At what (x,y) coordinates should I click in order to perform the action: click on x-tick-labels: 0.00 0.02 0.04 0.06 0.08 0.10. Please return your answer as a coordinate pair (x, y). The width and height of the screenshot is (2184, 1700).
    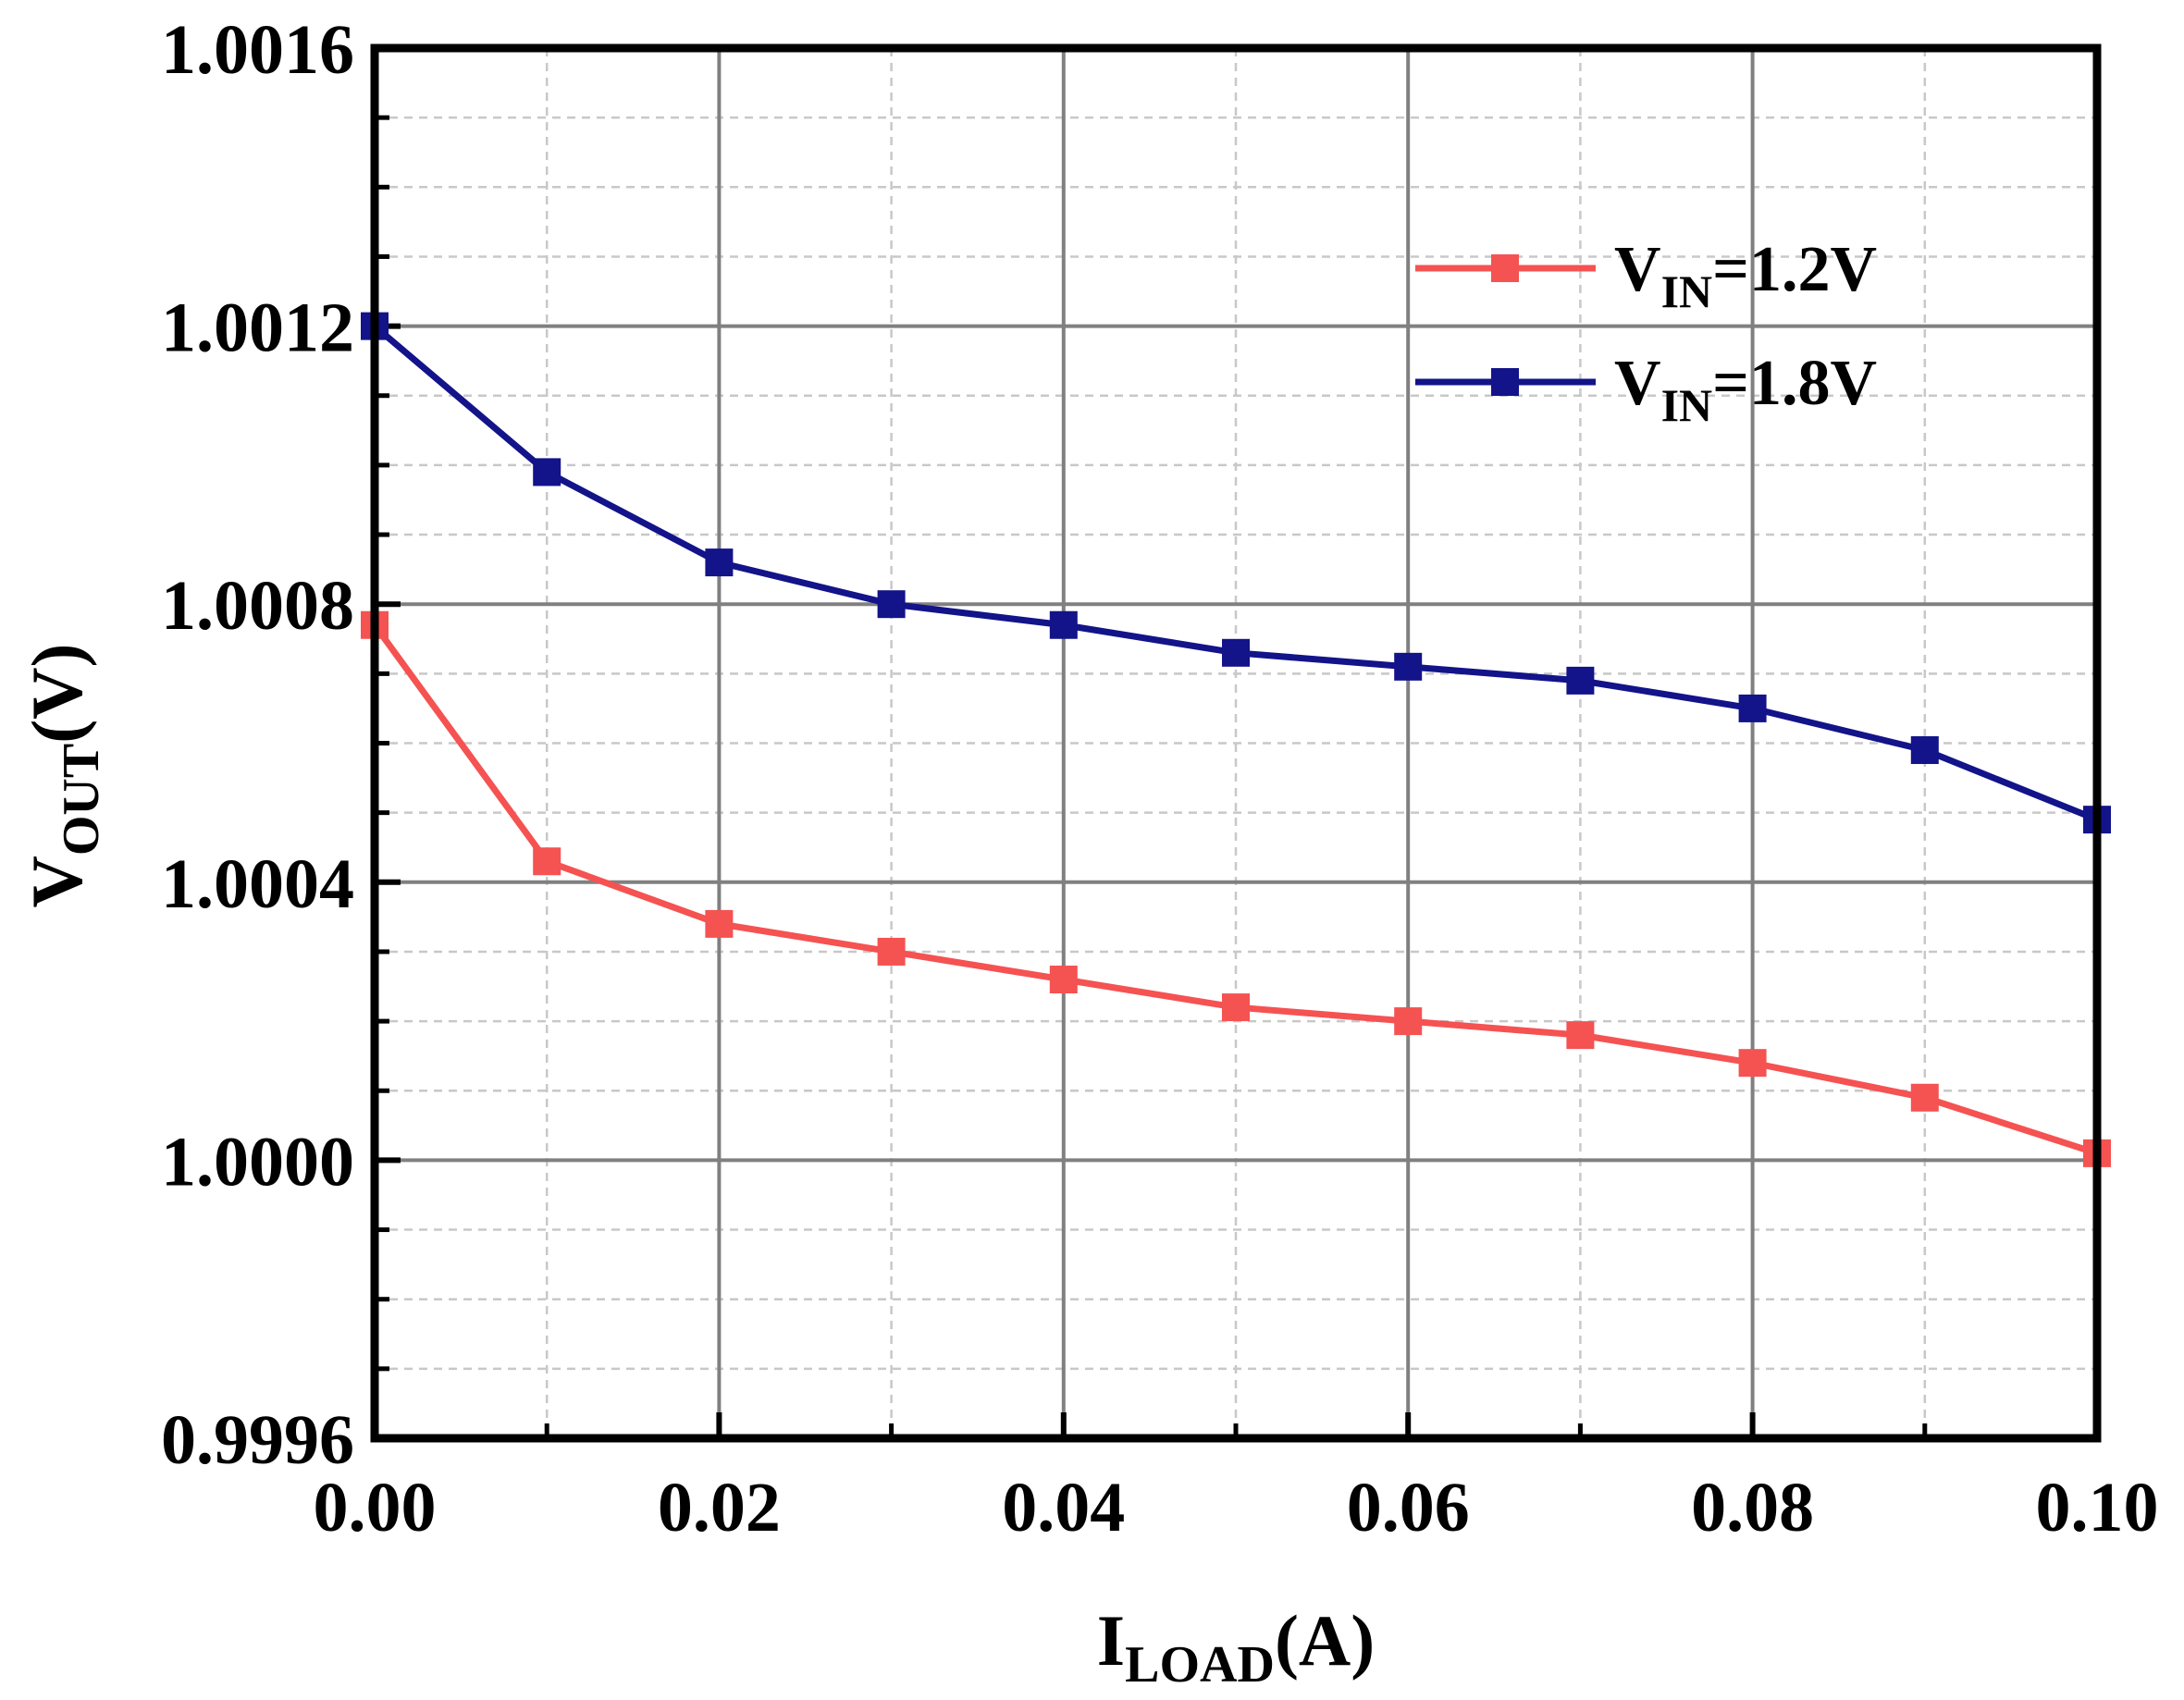
    Looking at the image, I should click on (1236, 1507).